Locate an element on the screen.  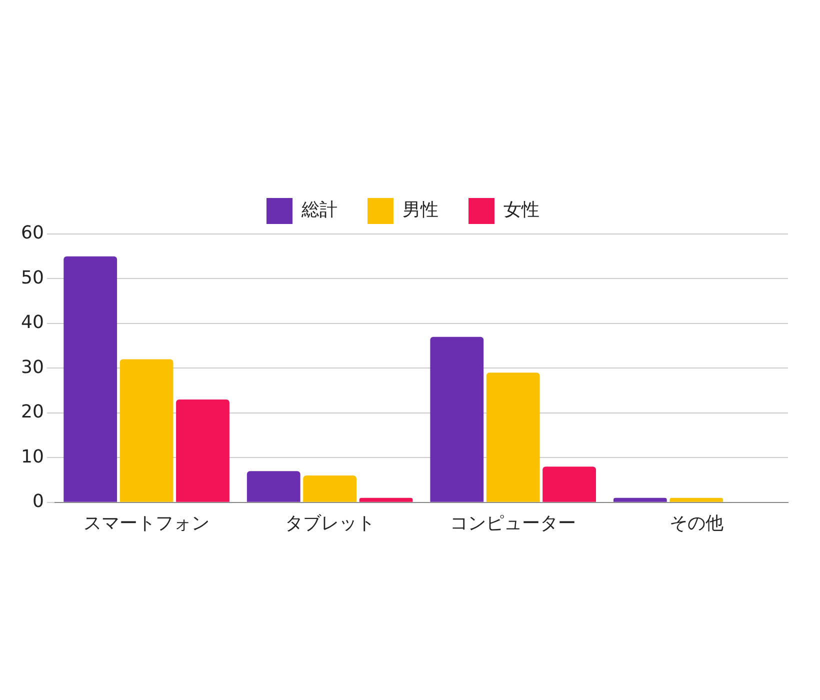
x-tick-label: タブレット is located at coordinates (329, 523).